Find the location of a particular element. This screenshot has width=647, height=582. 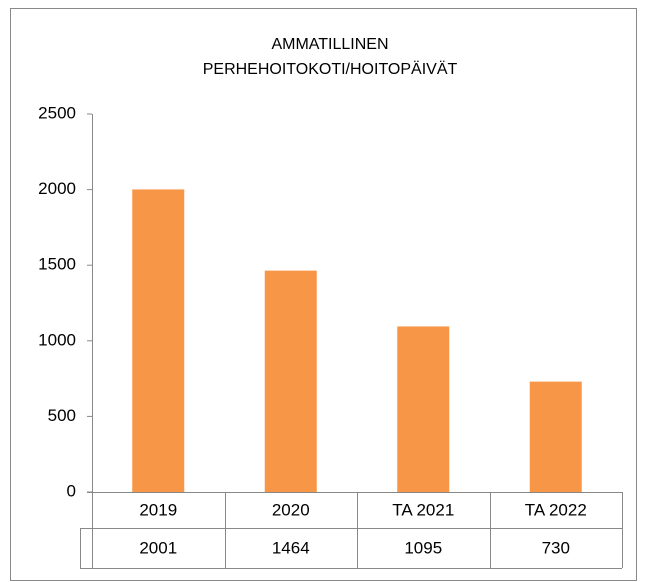

table-value: 2001 is located at coordinates (158, 547).